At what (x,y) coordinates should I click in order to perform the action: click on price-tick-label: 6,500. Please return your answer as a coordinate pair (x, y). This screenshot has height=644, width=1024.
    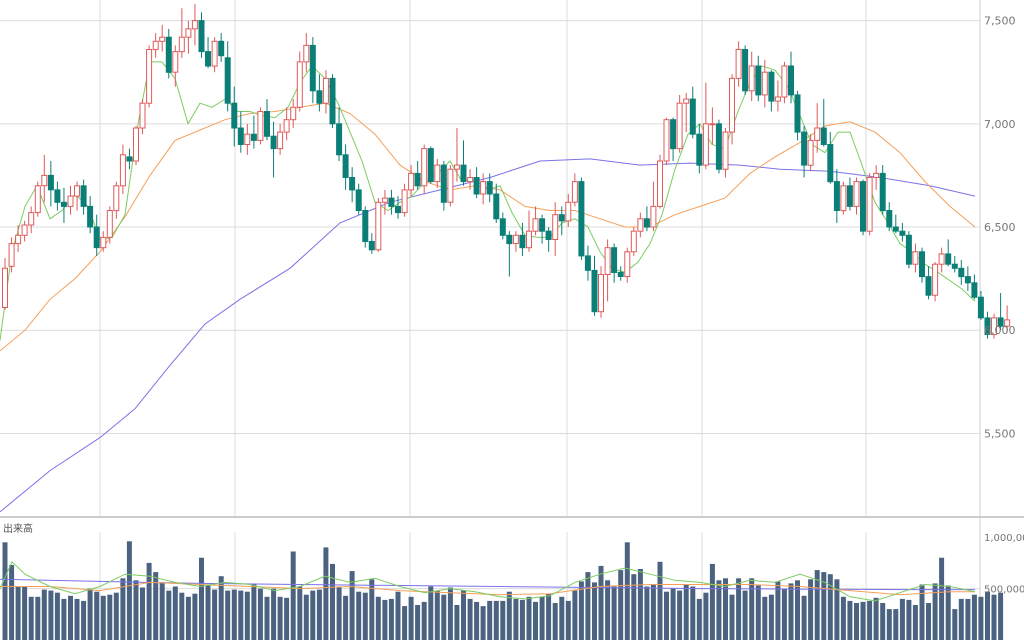
    Looking at the image, I should click on (1000, 227).